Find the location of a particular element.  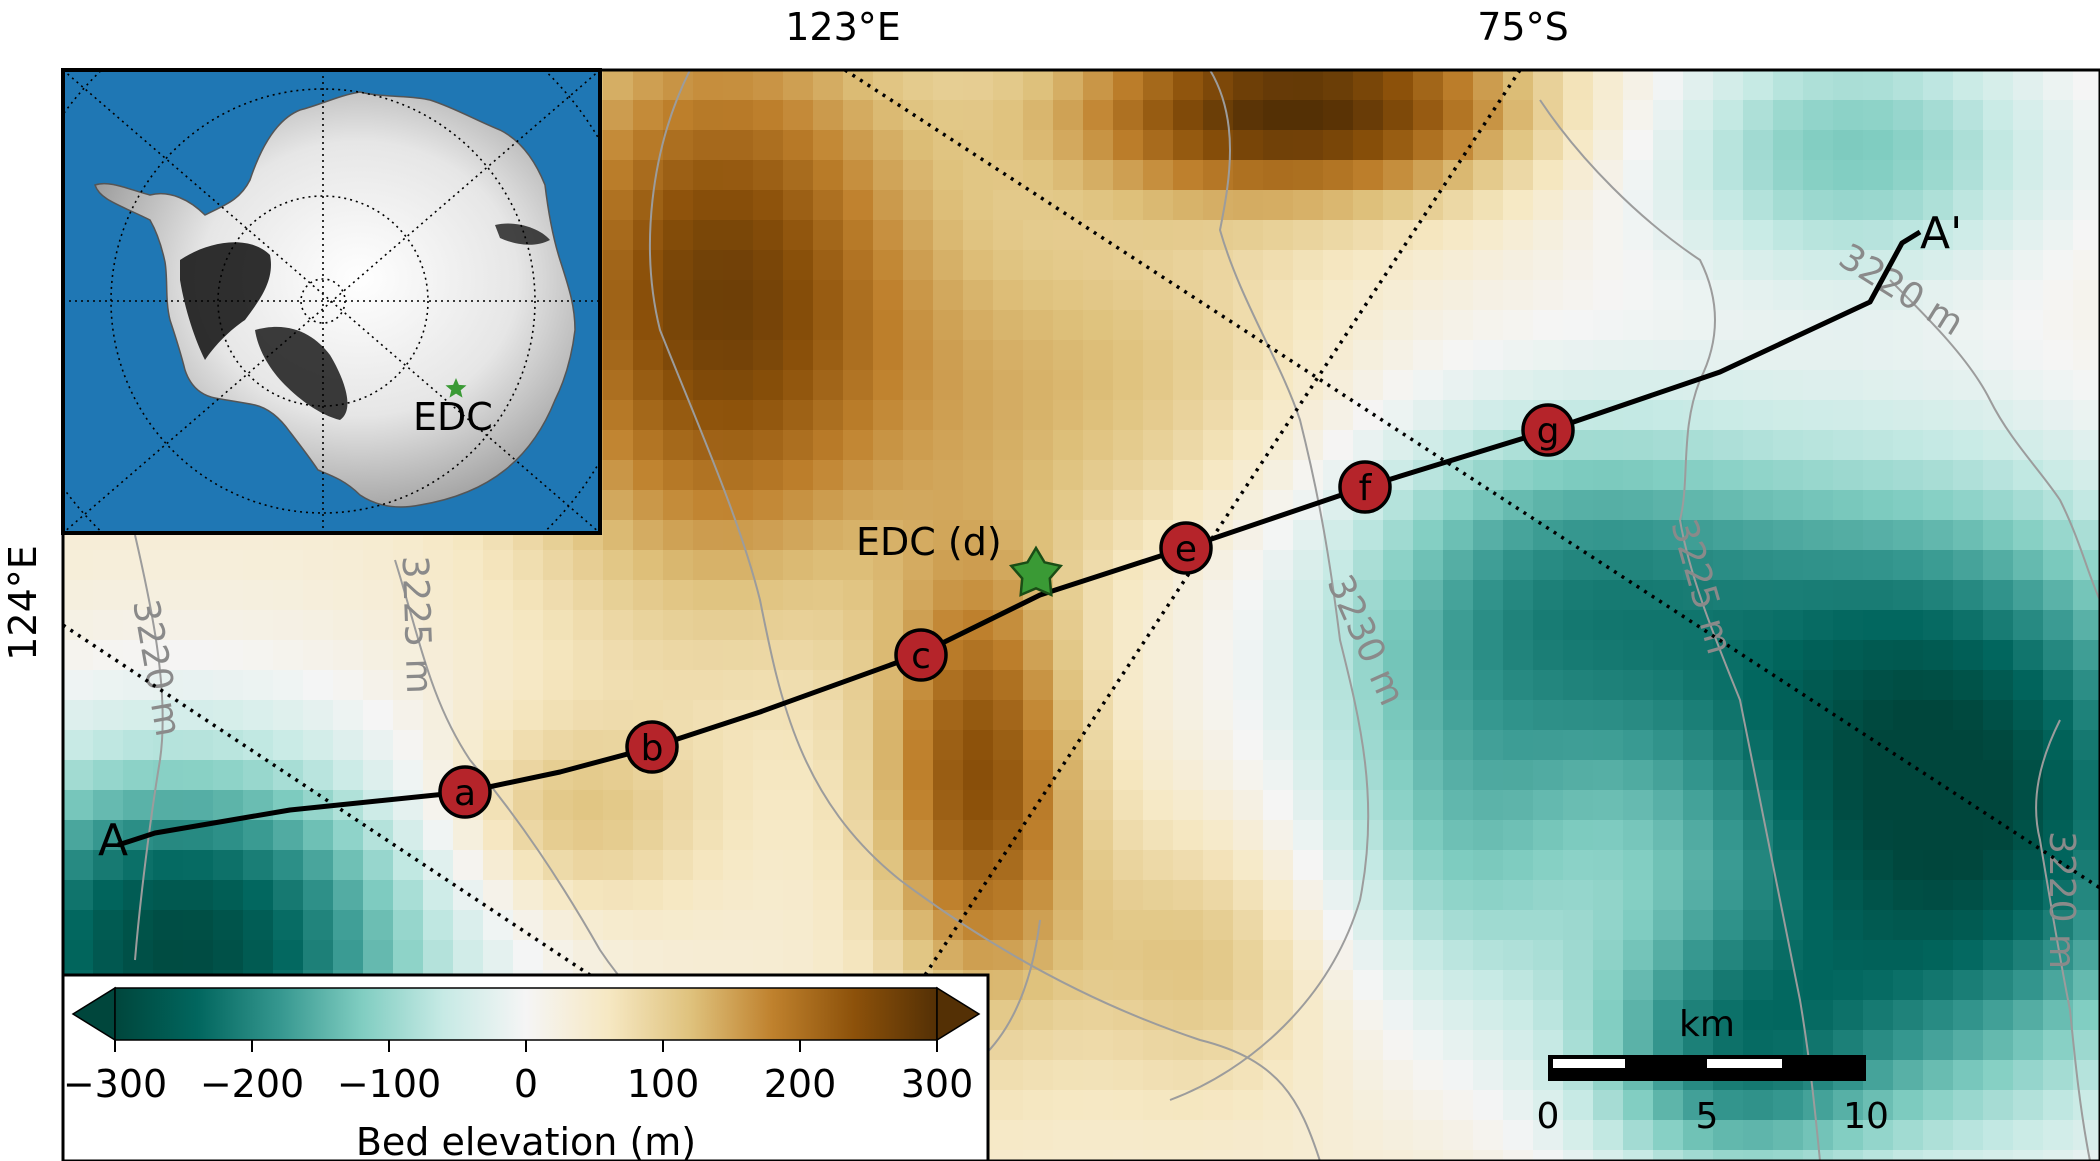

transect-marker-label: f is located at coordinates (1366, 488).